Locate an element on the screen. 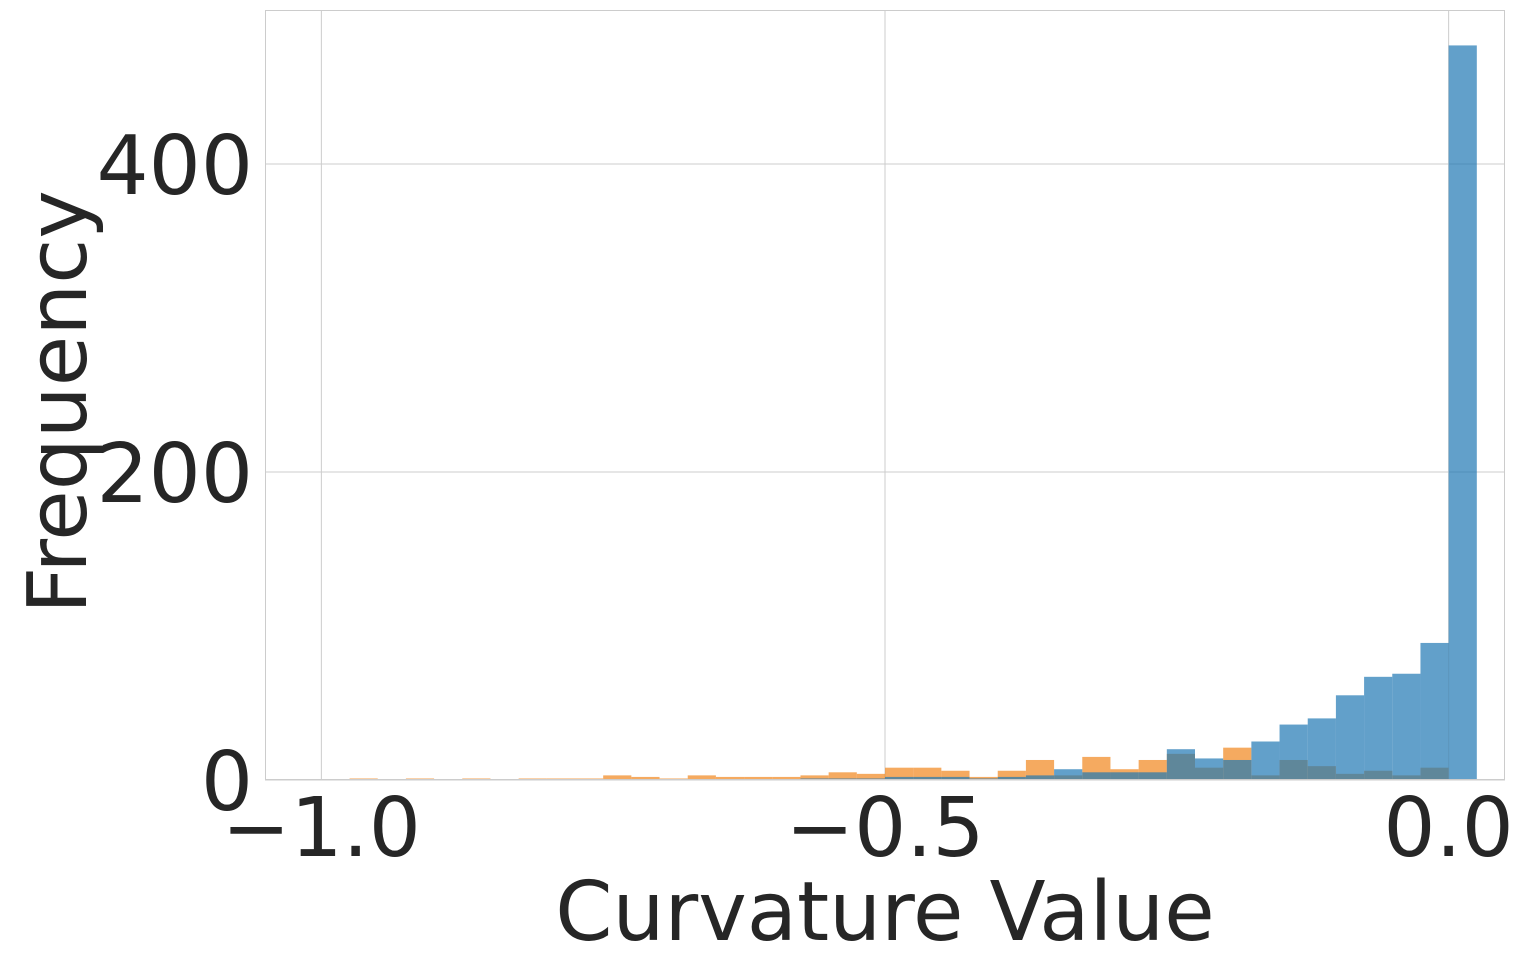  x-tick-labels: −1.0 −0.5 0.0 is located at coordinates (868, 828).